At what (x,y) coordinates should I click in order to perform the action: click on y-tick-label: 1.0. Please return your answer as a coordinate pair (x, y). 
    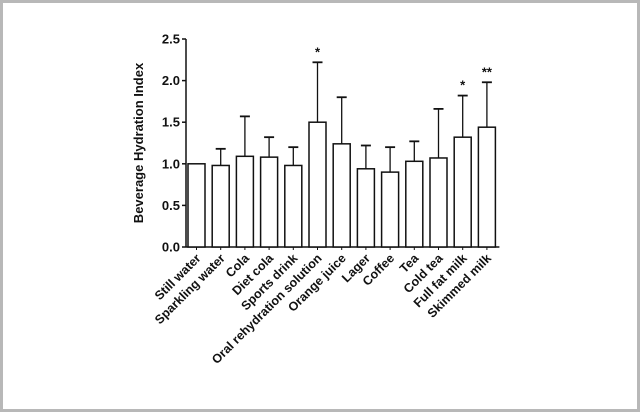
    Looking at the image, I should click on (171, 163).